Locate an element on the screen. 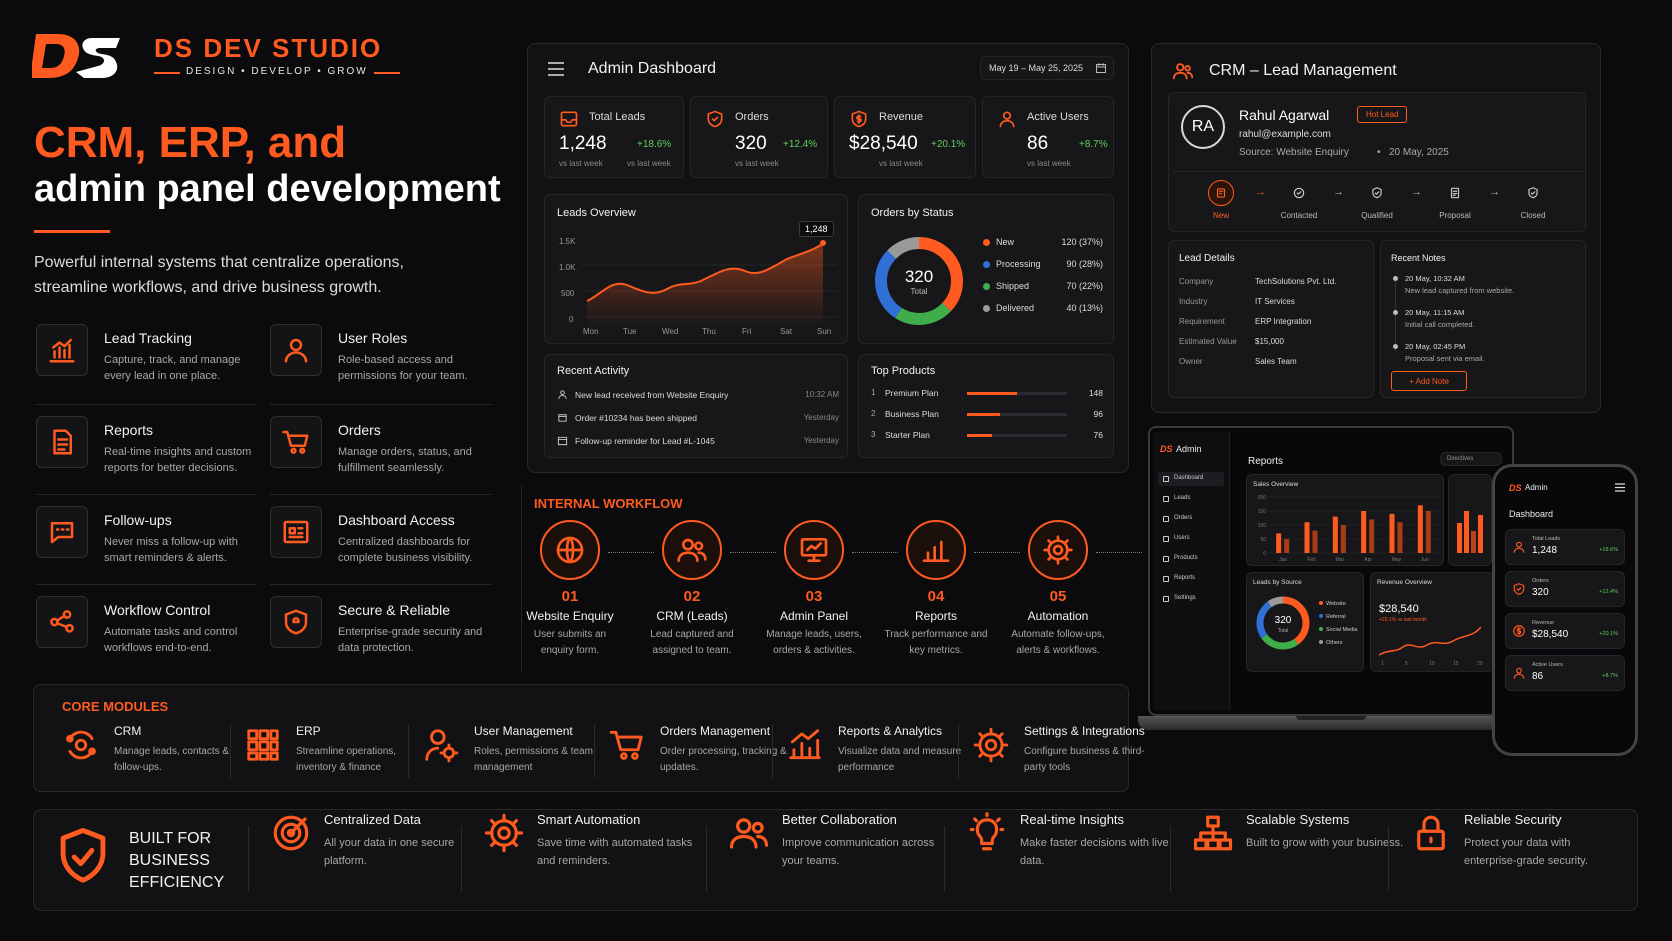  nav-label: Dashboard is located at coordinates (1189, 478).